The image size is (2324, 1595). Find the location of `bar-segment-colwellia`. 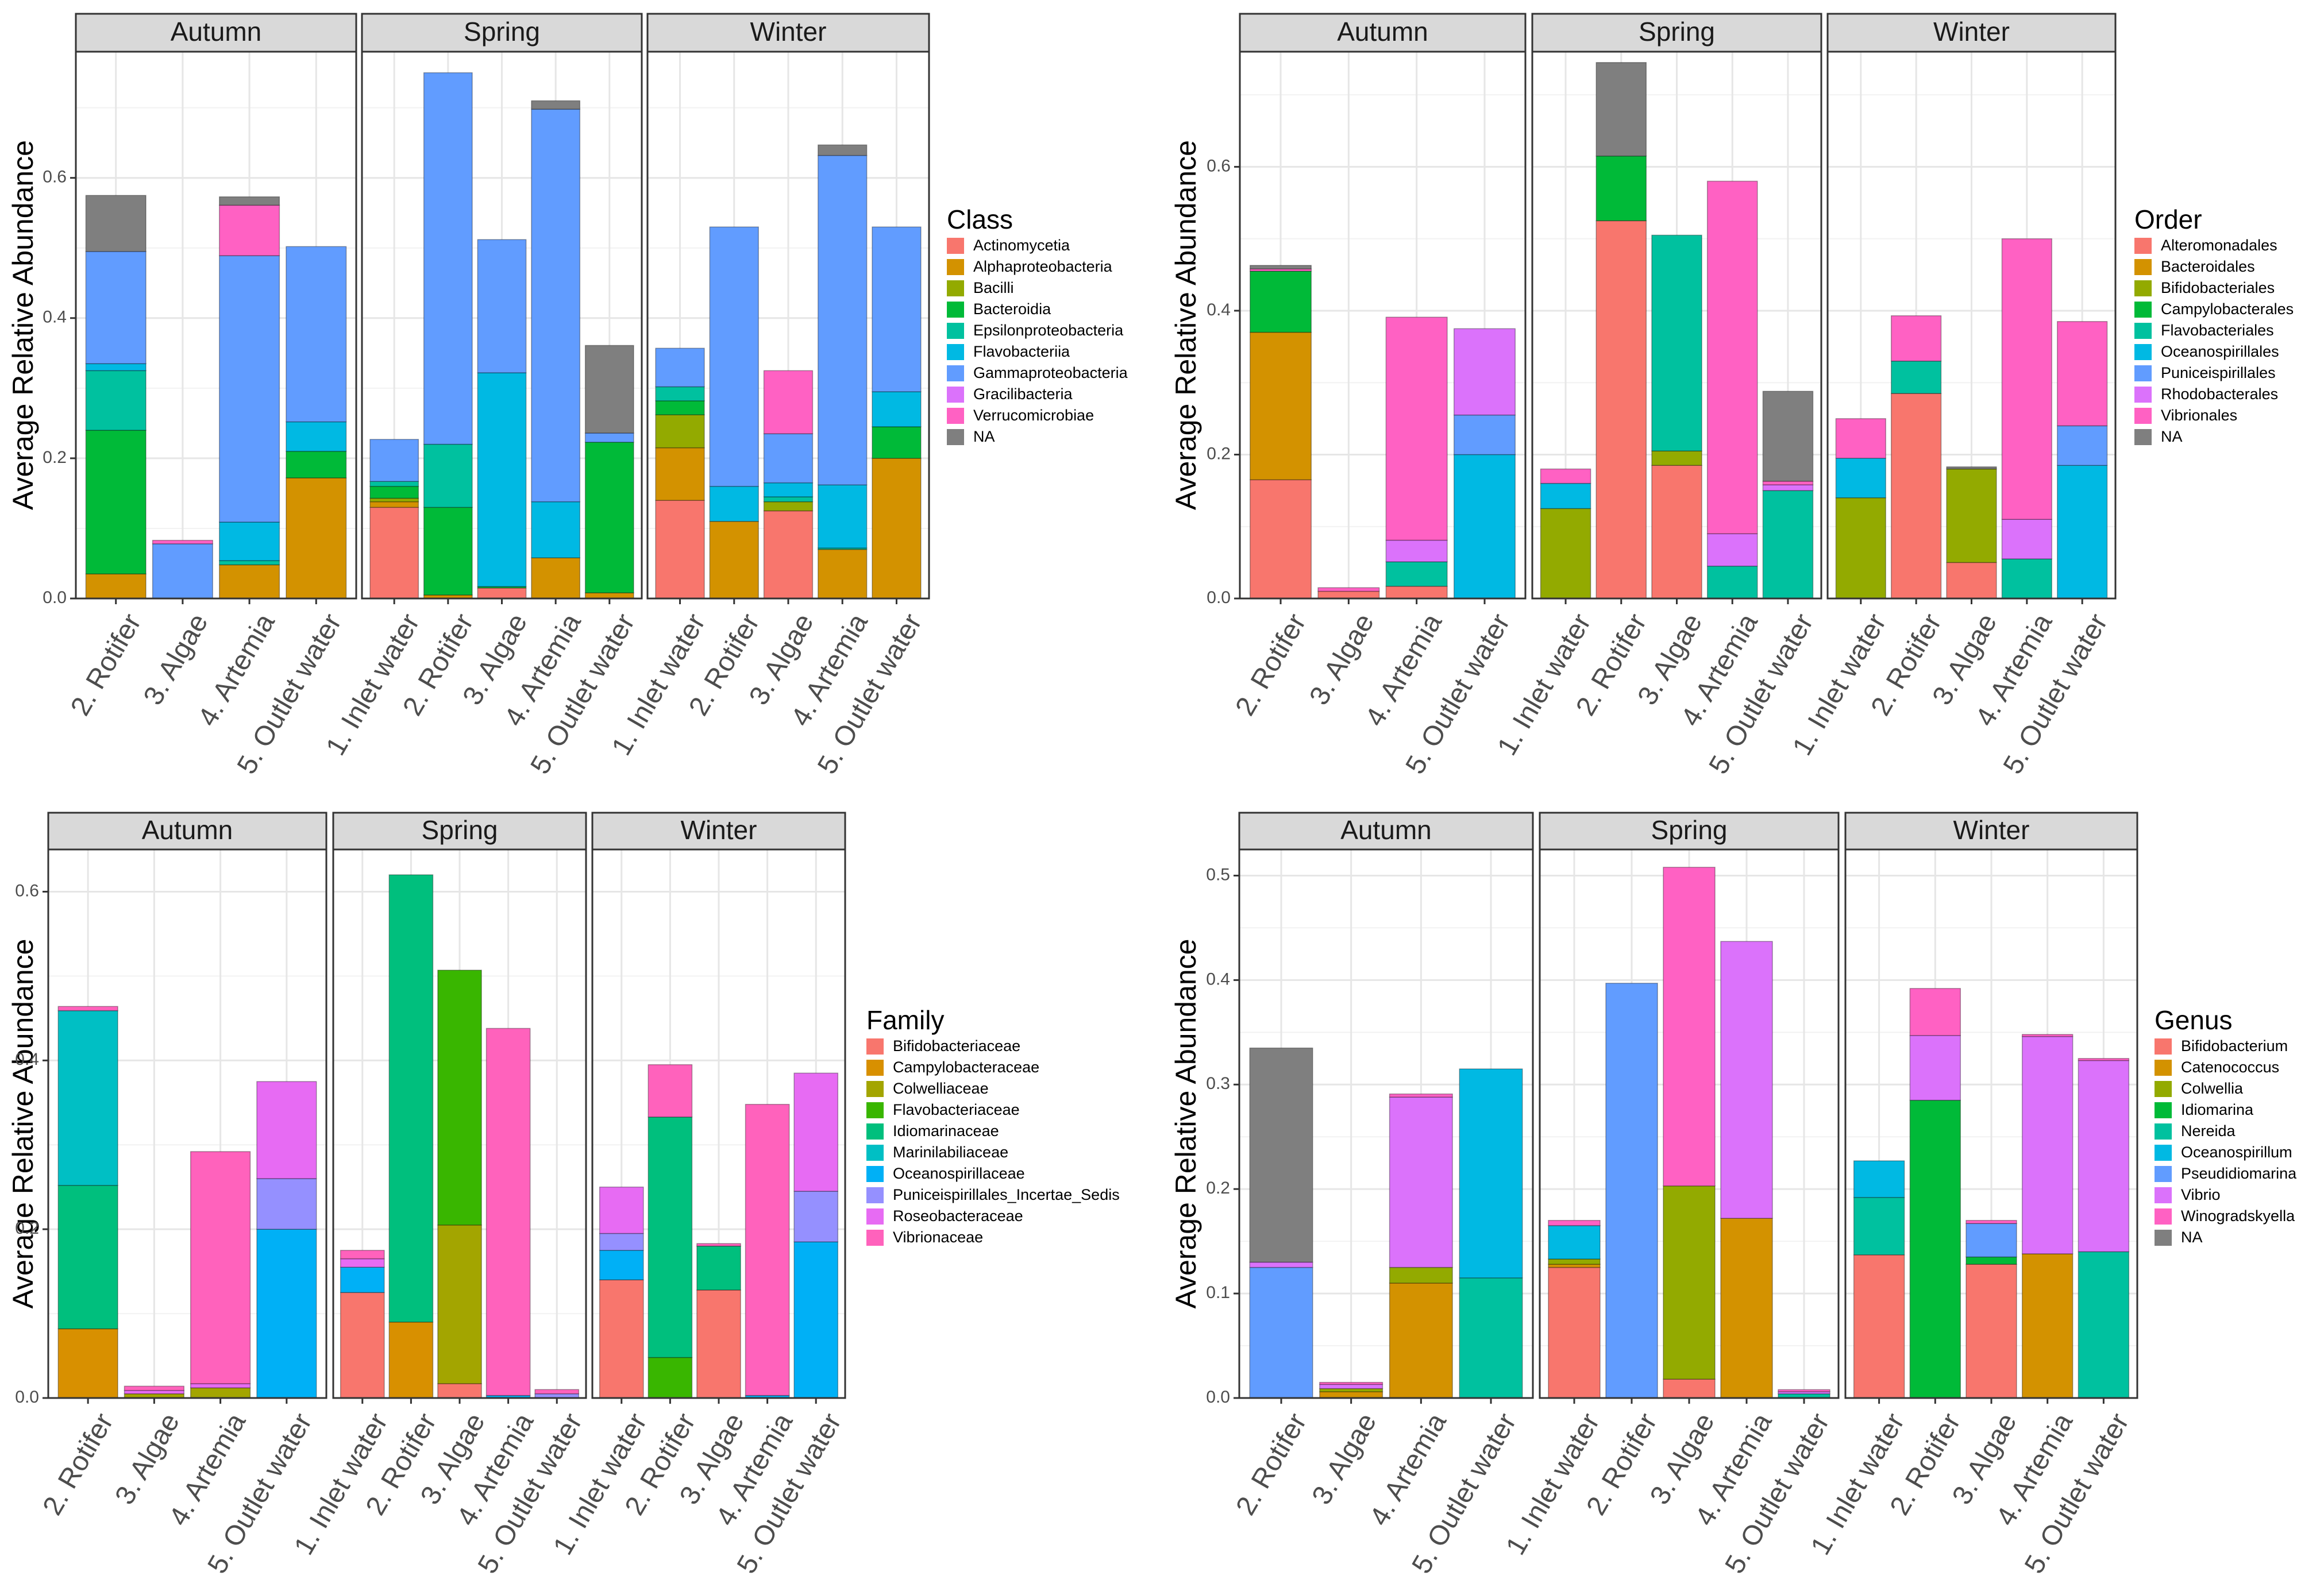

bar-segment-colwellia is located at coordinates (1351, 1390).